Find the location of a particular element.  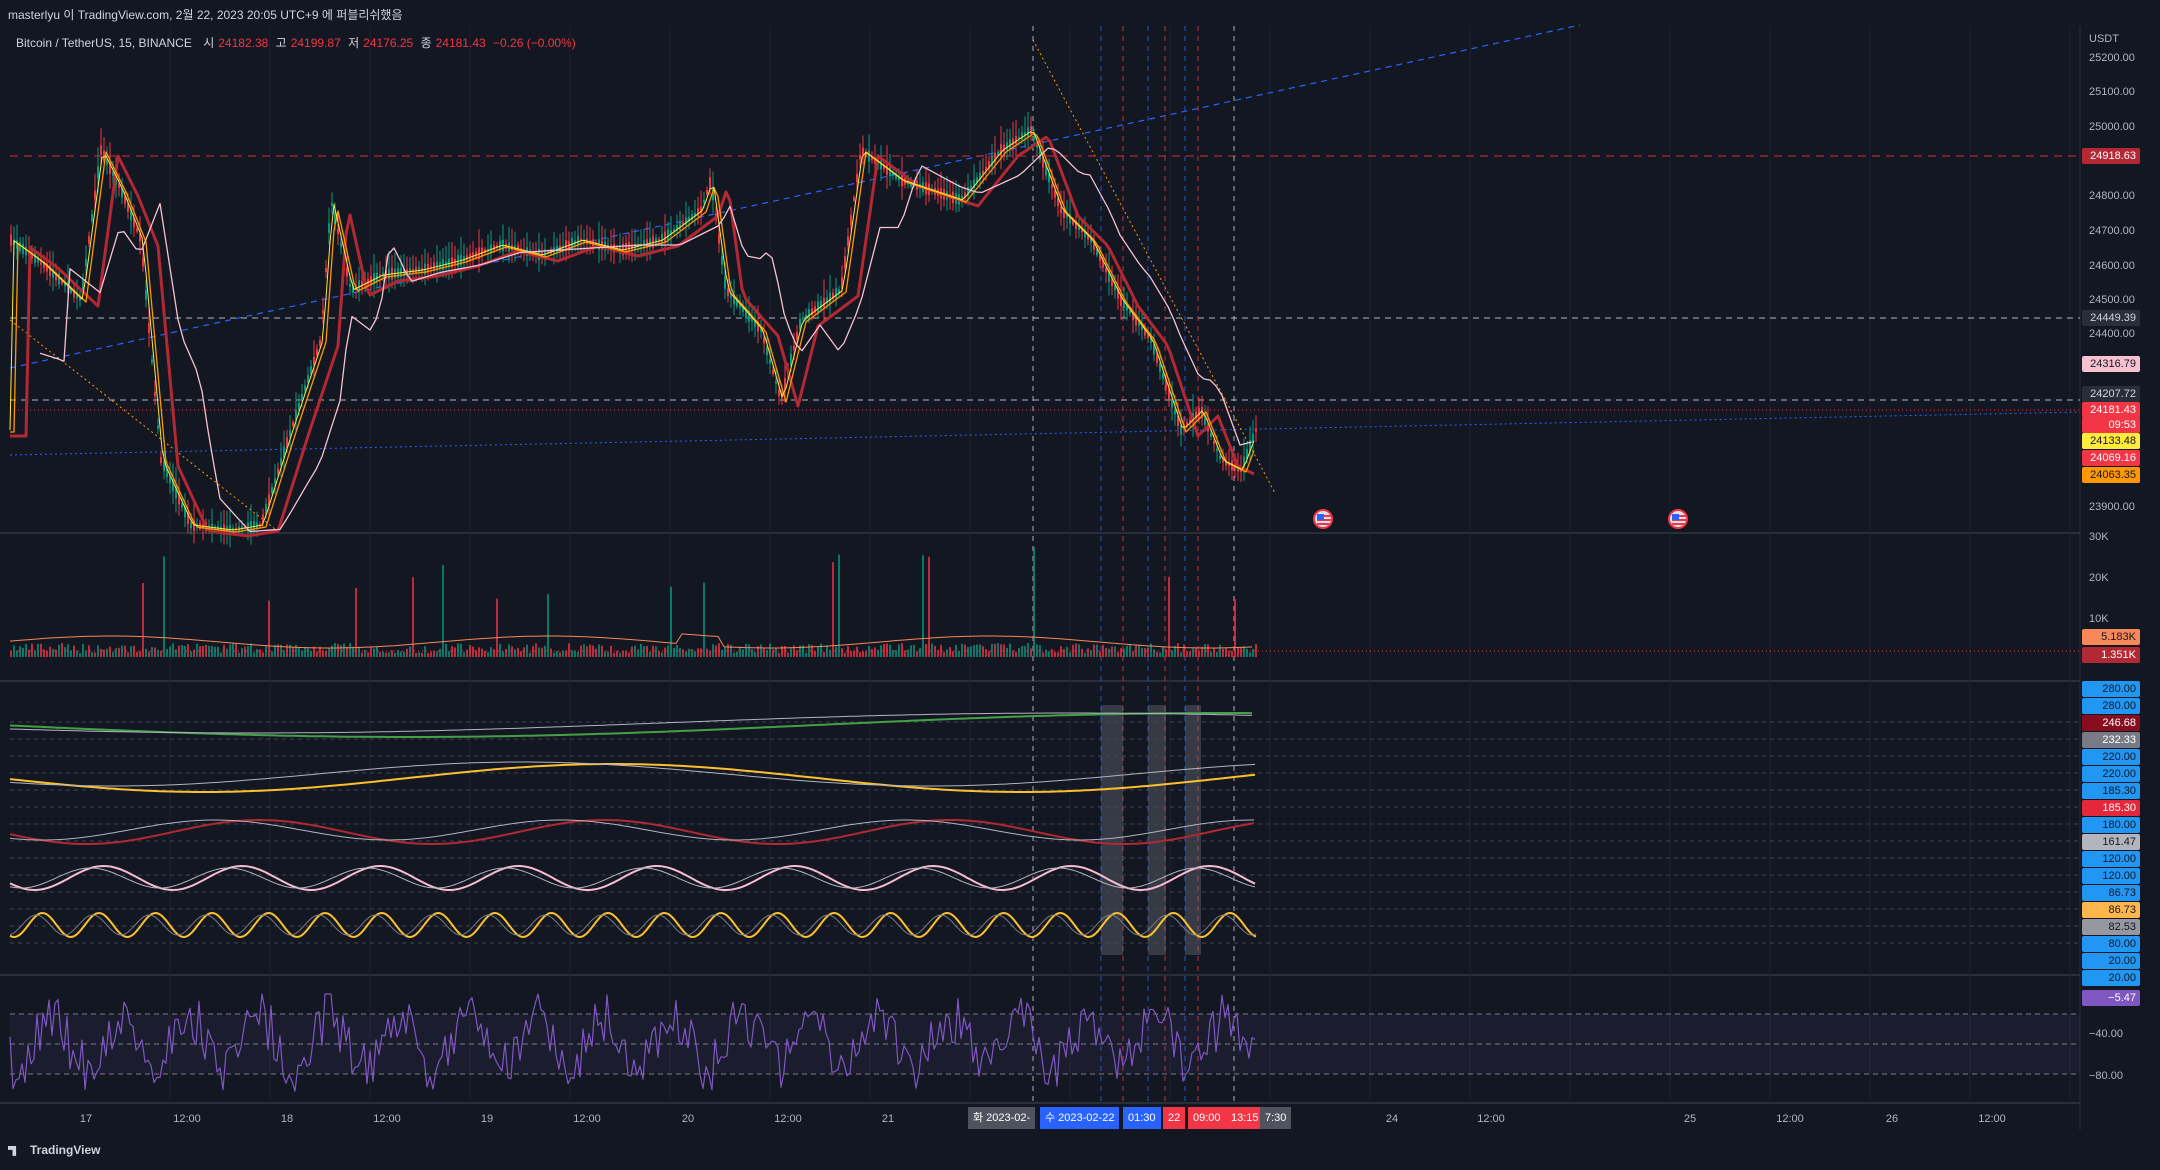

symbol-name: Bitcoin / TetherUS, 15, BINANCE is located at coordinates (104, 43).